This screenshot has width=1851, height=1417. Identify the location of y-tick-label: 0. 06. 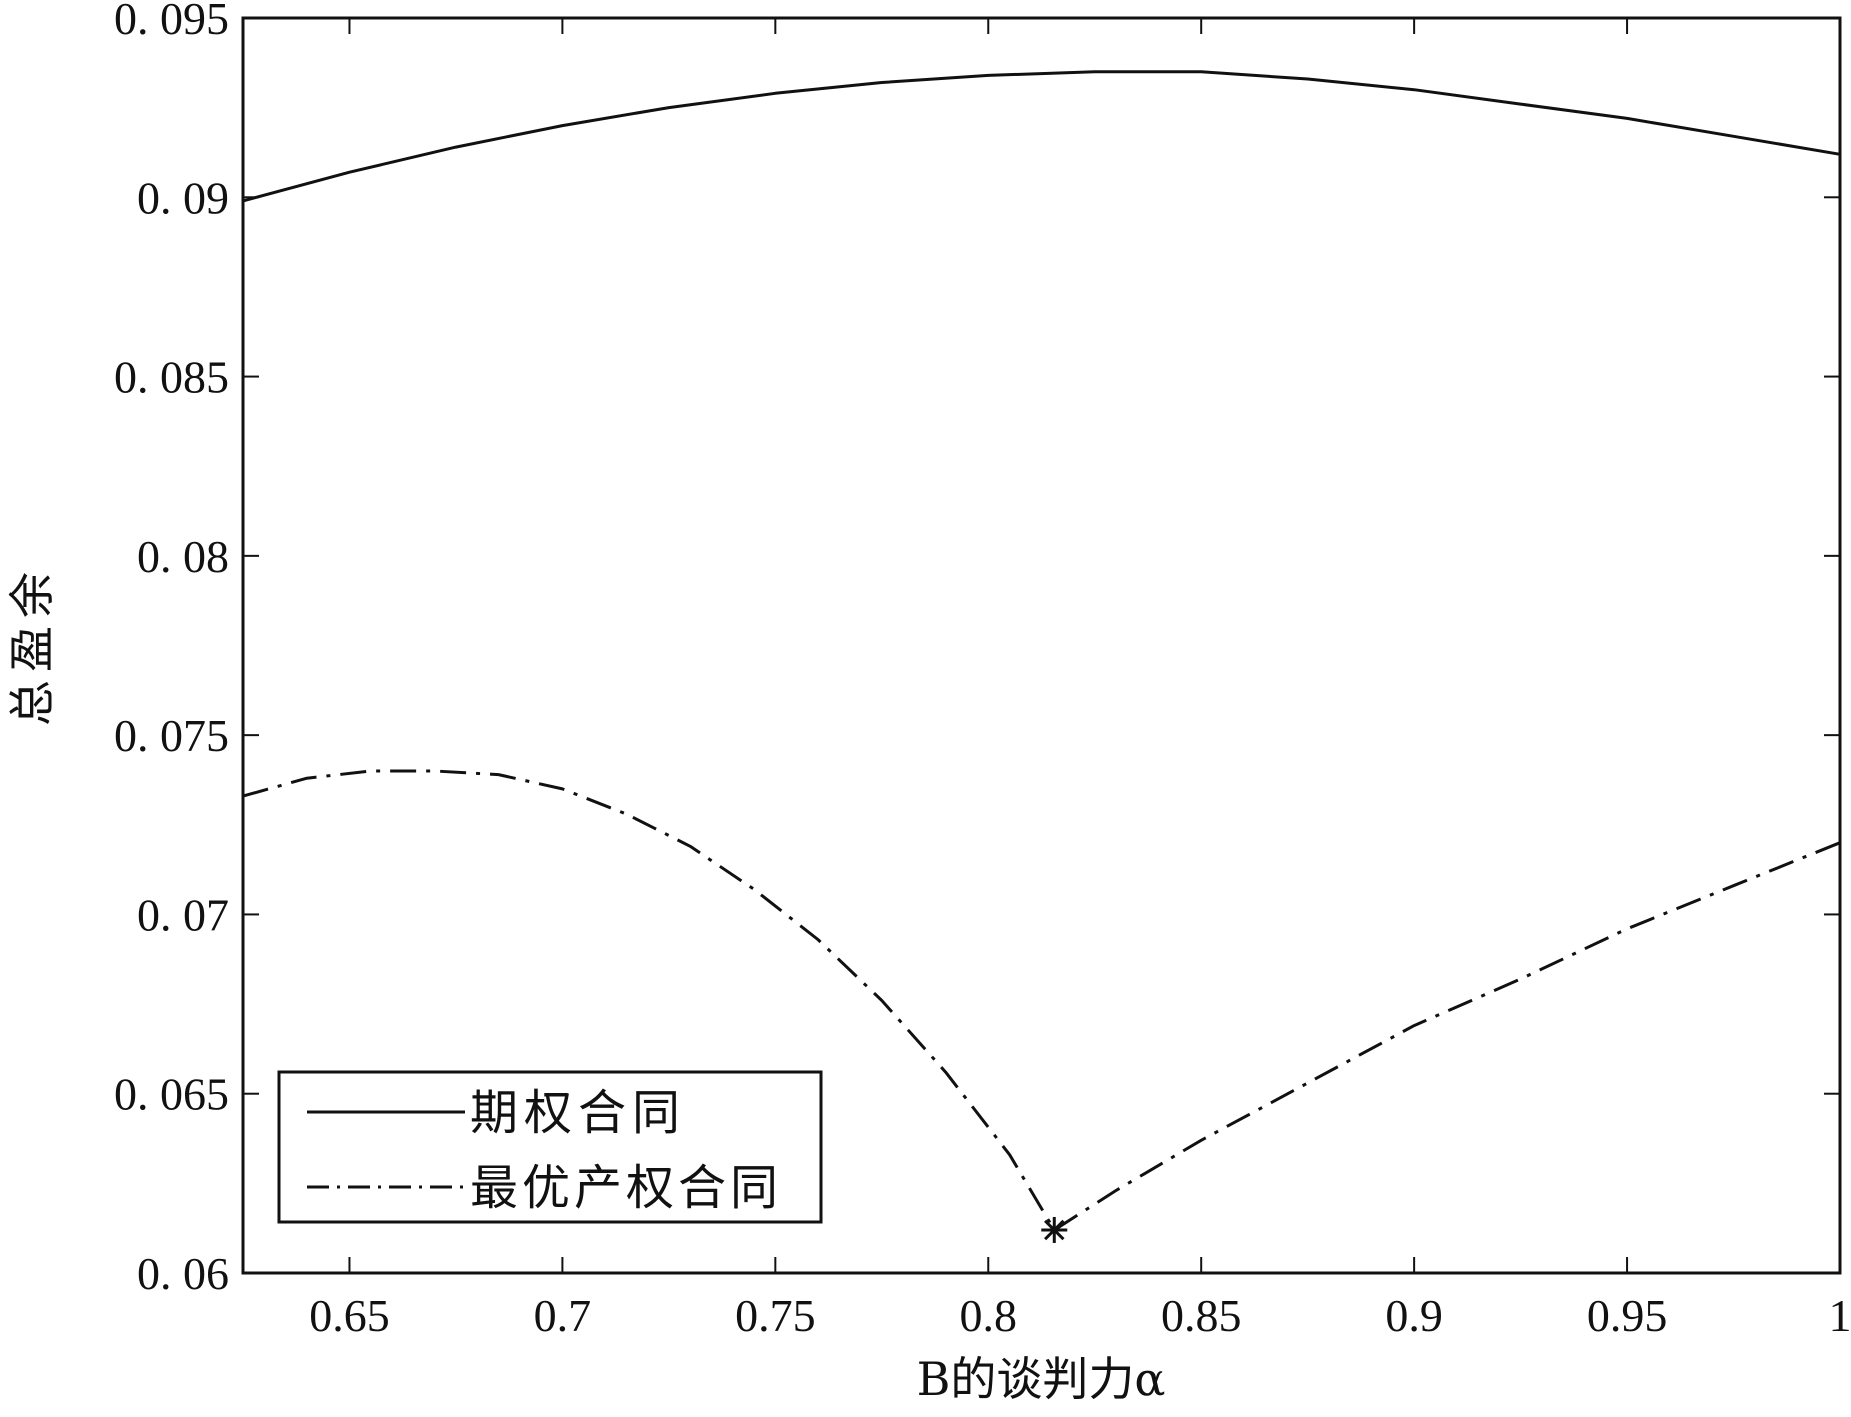
(183, 1273).